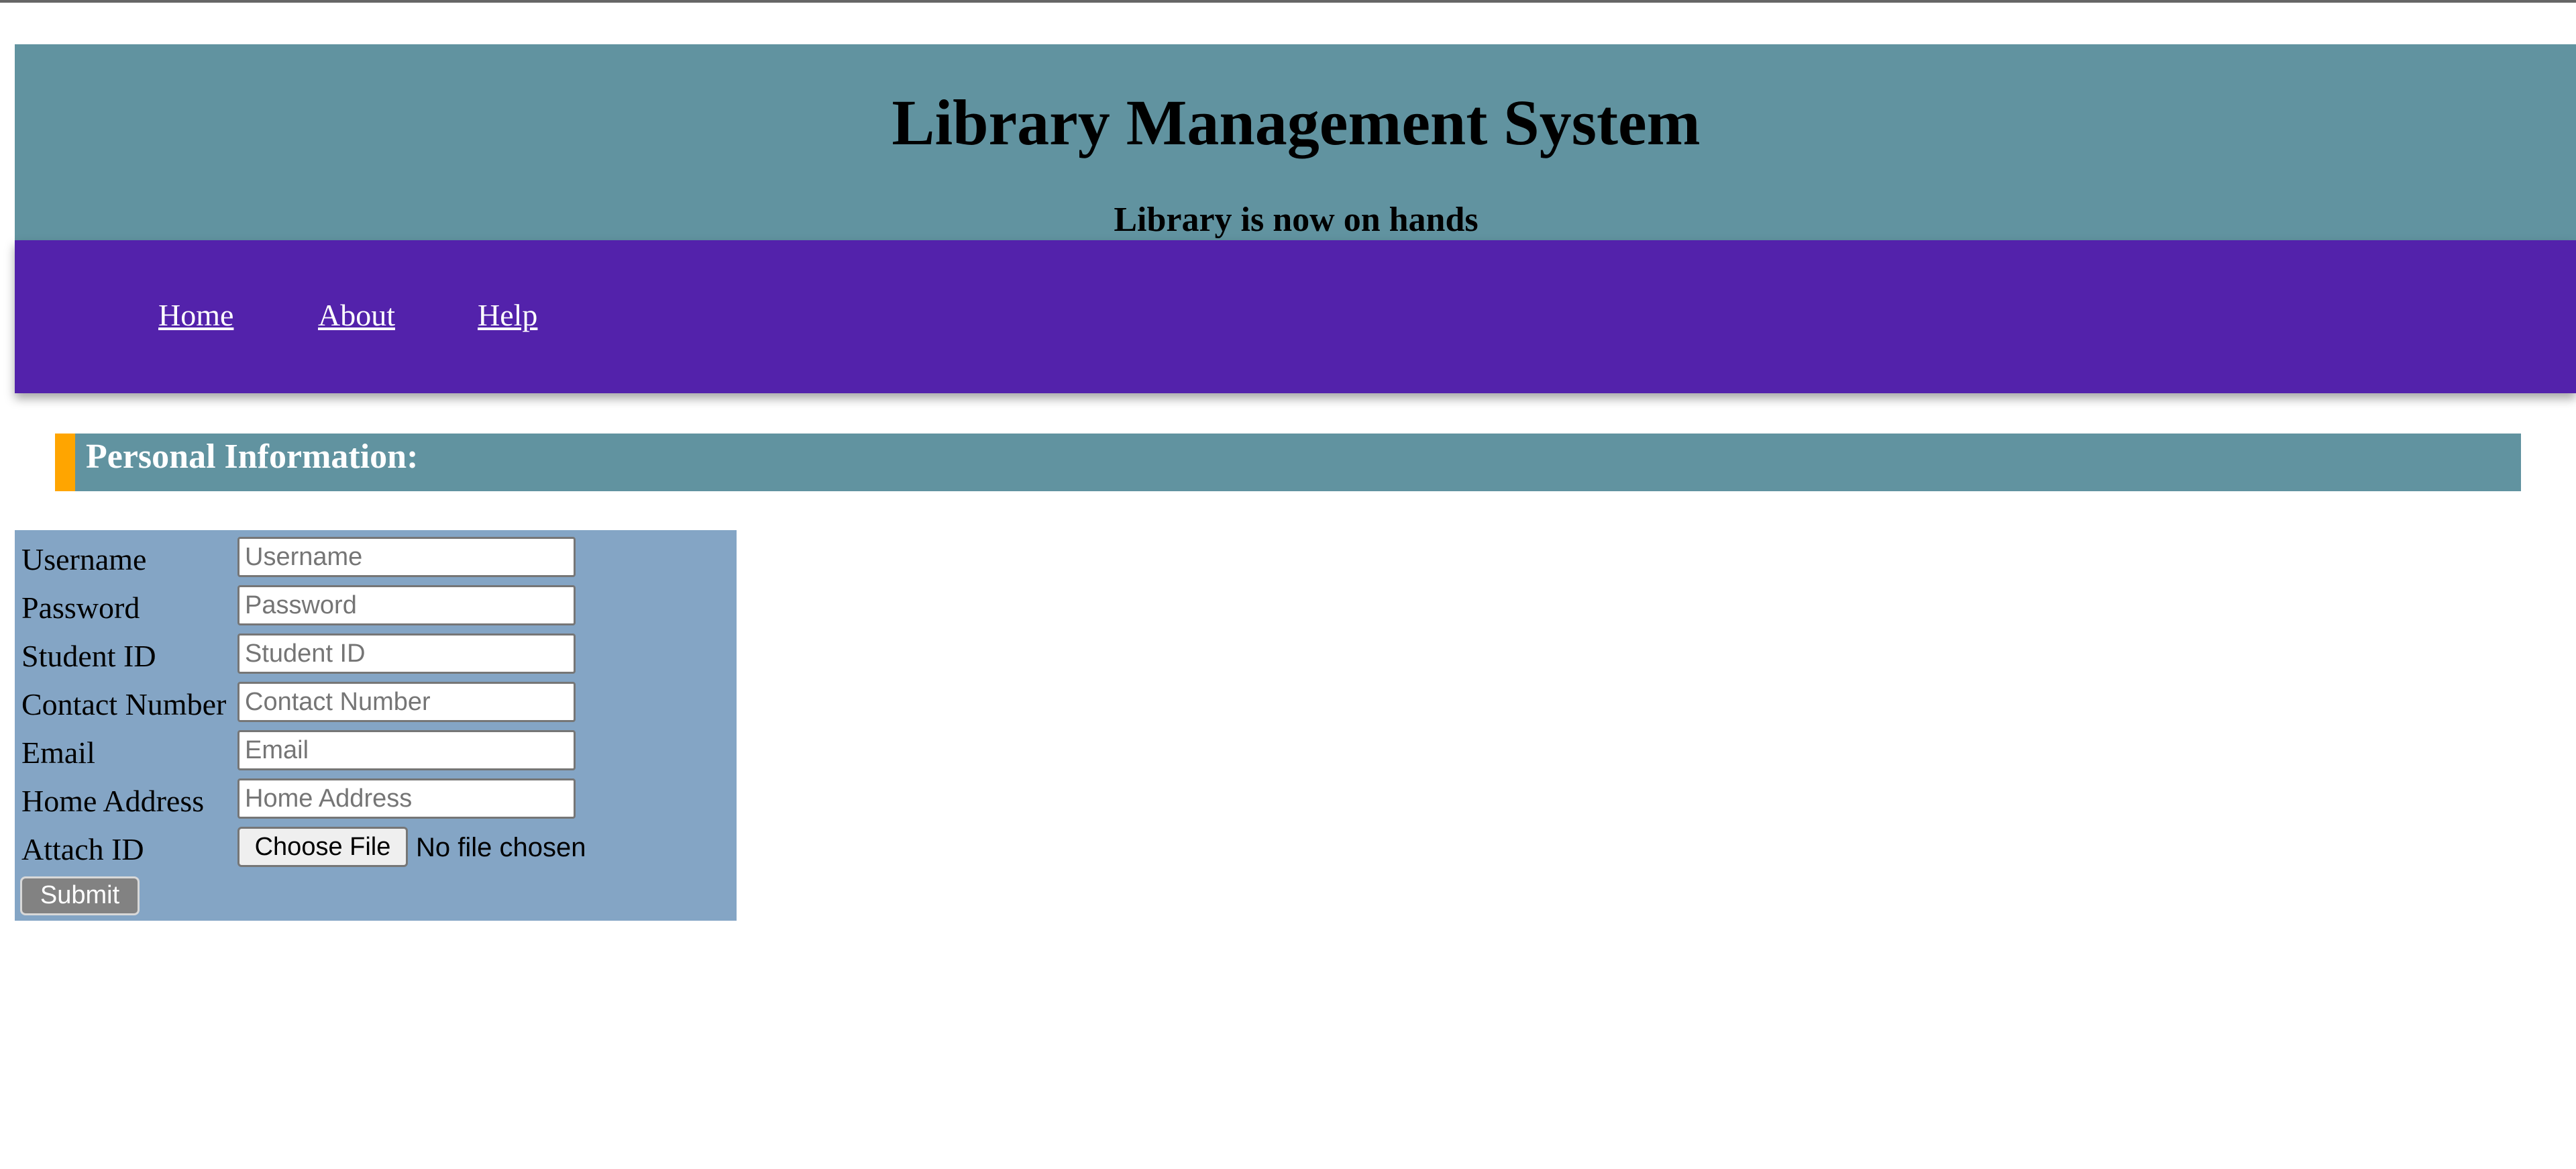 This screenshot has width=2576, height=1169. Describe the element at coordinates (322, 847) in the screenshot. I see `choose-file-button: Choose File` at that location.